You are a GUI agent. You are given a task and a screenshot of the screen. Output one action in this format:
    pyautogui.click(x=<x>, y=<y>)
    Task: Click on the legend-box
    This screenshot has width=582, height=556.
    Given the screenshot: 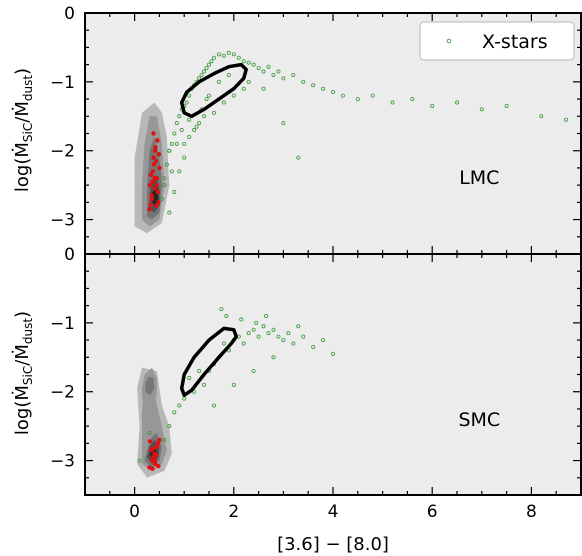 What is the action you would take?
    pyautogui.click(x=497, y=41)
    